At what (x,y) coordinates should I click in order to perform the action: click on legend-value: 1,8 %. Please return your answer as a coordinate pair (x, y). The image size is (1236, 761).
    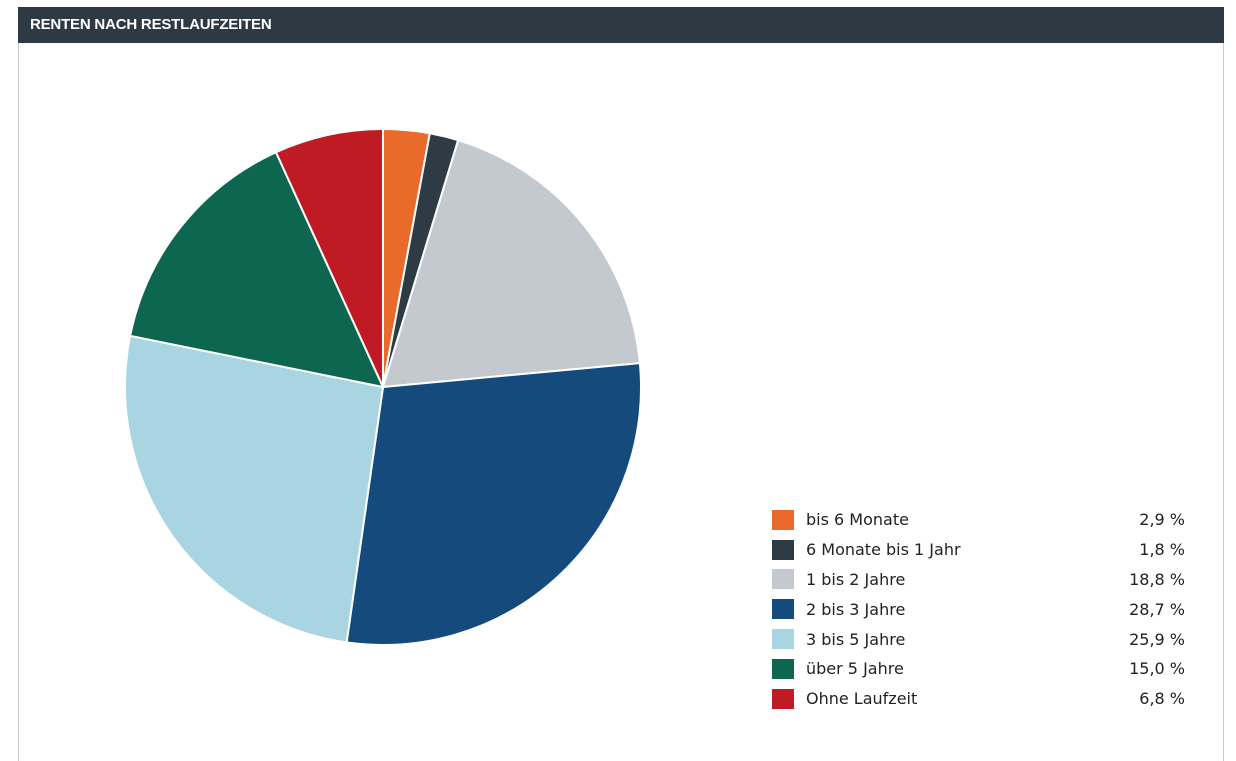
    Looking at the image, I should click on (1162, 550).